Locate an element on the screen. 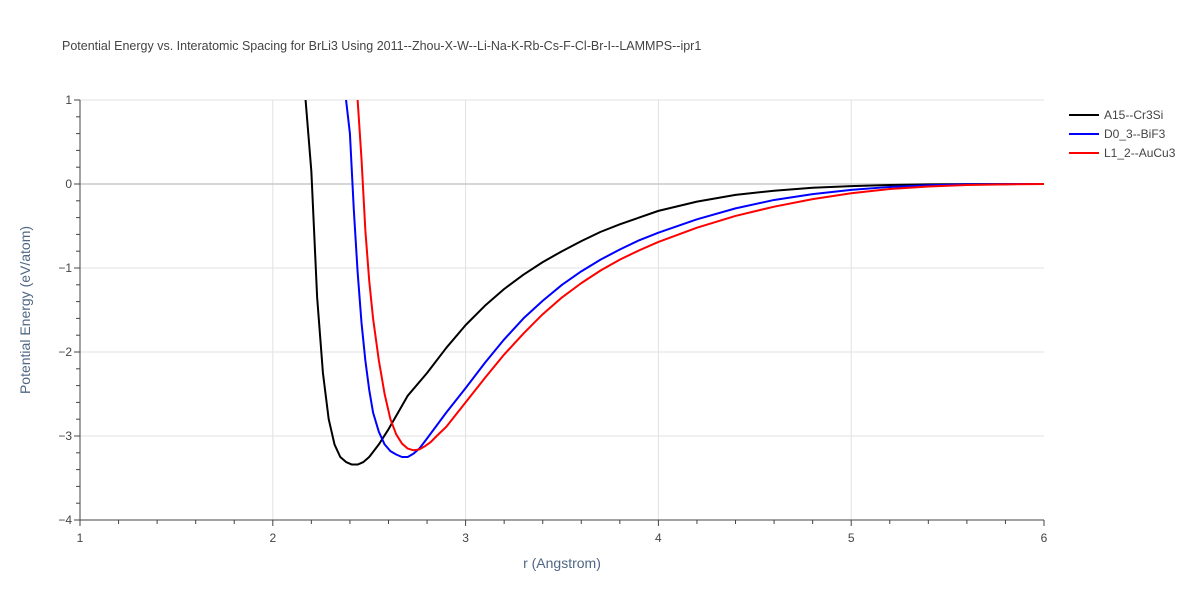 The height and width of the screenshot is (600, 1200). x-axis-title: r (Angstrom) is located at coordinates (562, 563).